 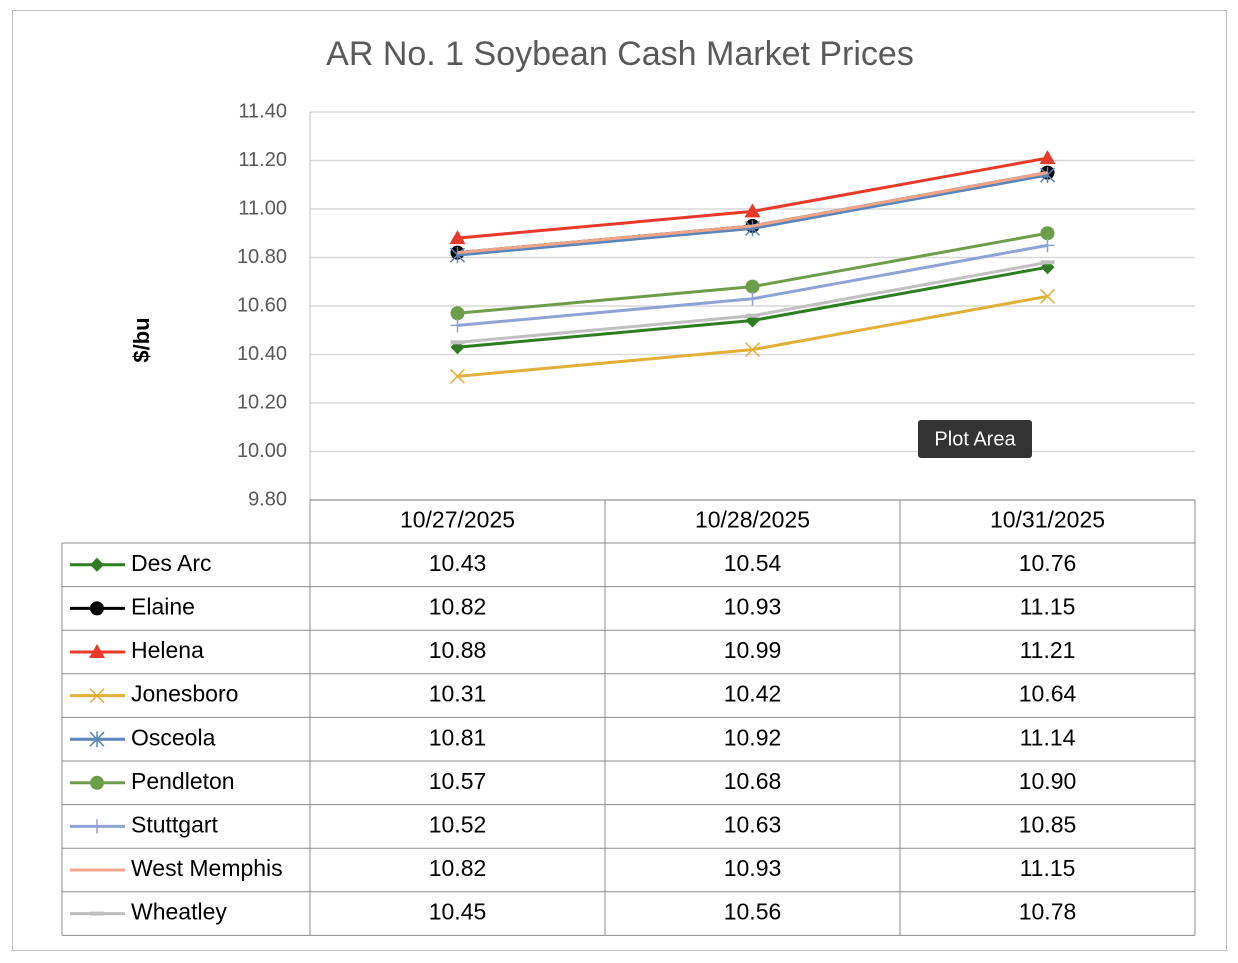 What do you see at coordinates (1047, 520) in the screenshot?
I see `column-header: 10/31/2025` at bounding box center [1047, 520].